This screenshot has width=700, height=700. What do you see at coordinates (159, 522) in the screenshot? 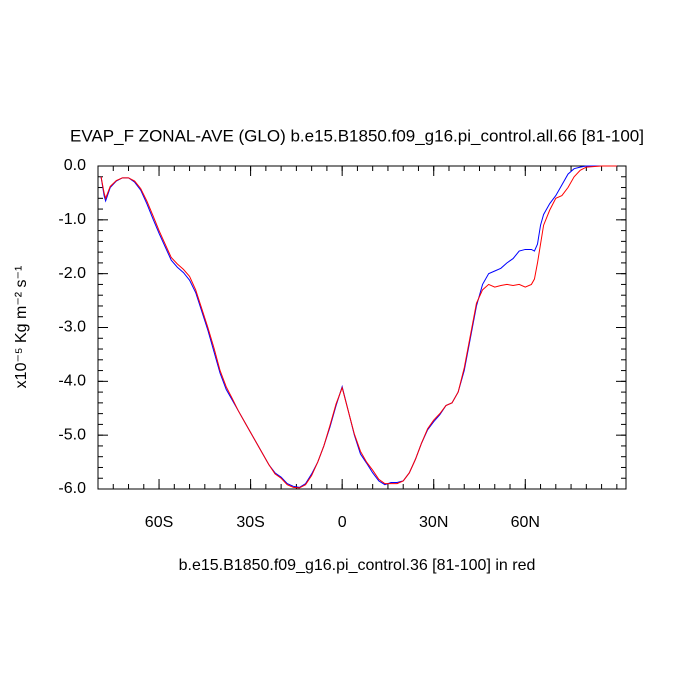
I see `x-tick-label: 60S` at bounding box center [159, 522].